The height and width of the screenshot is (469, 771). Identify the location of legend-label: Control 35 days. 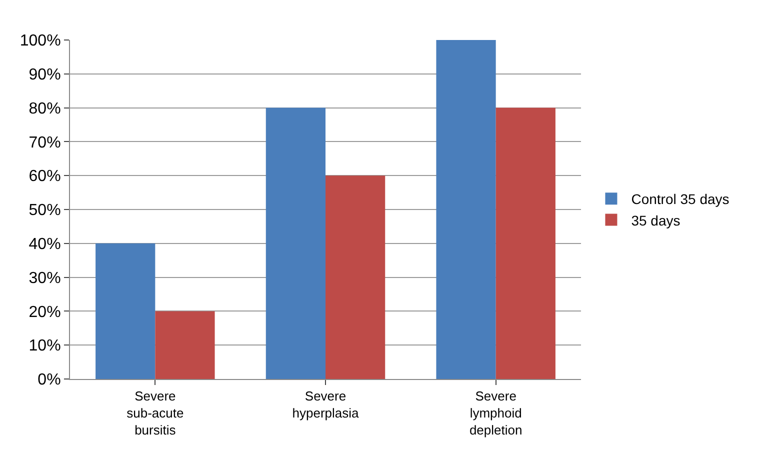
(680, 199).